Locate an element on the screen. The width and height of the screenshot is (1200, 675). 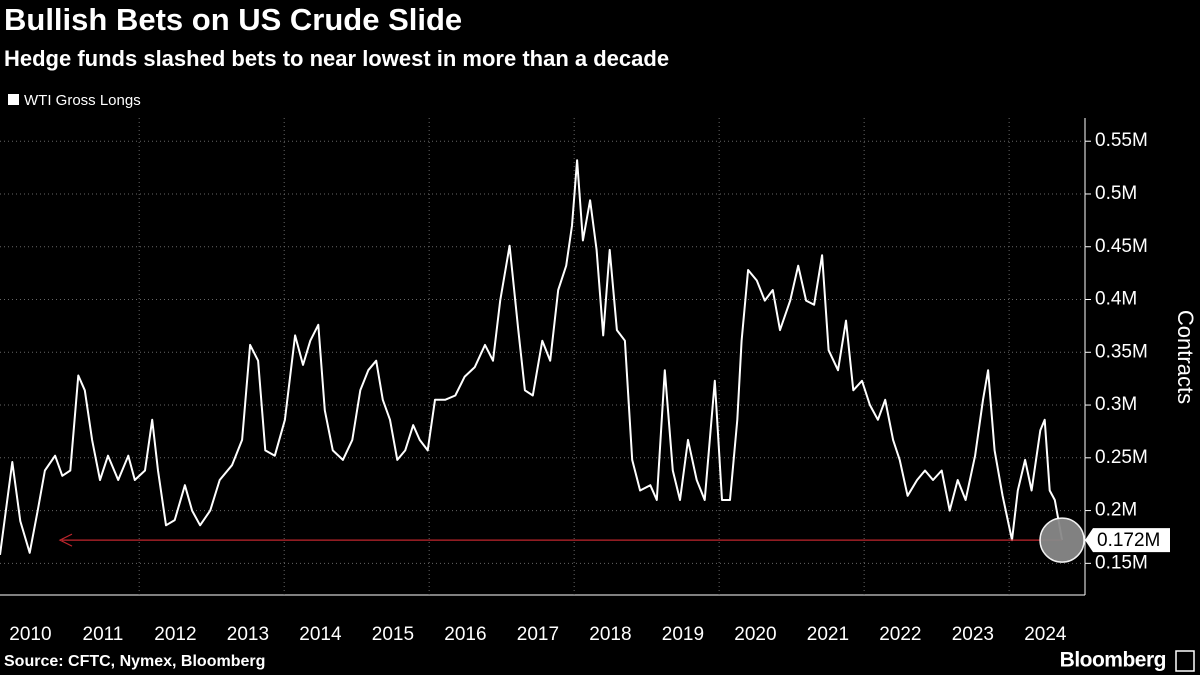
x-tick-label: 2012 is located at coordinates (175, 634).